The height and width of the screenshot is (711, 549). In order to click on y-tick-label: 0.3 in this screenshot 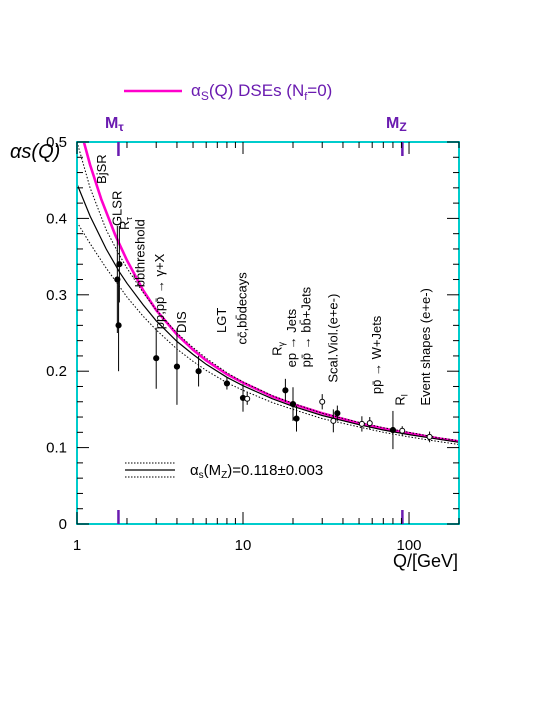, I will do `click(56, 295)`.